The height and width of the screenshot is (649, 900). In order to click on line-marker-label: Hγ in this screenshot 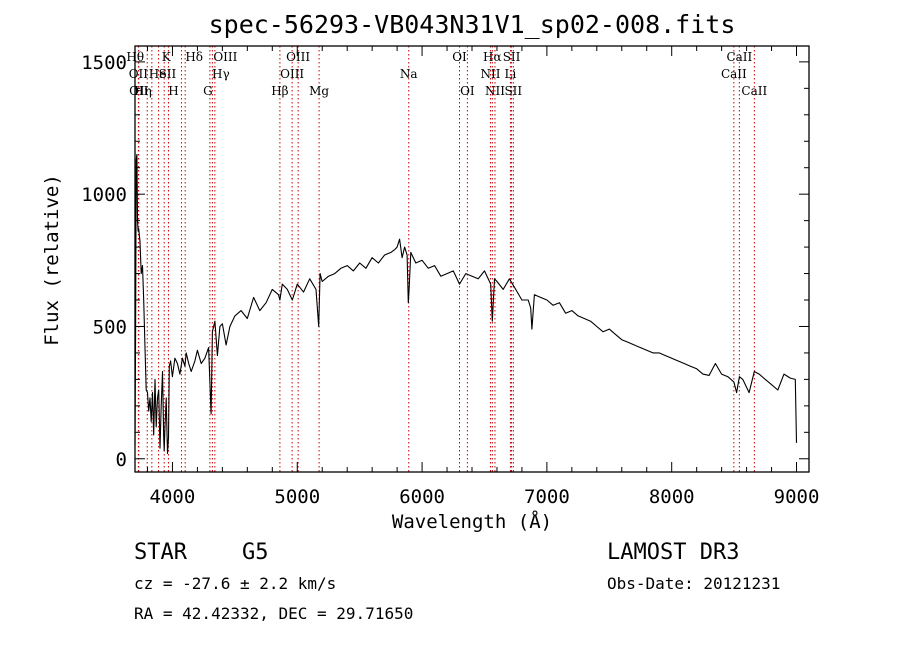, I will do `click(221, 74)`.